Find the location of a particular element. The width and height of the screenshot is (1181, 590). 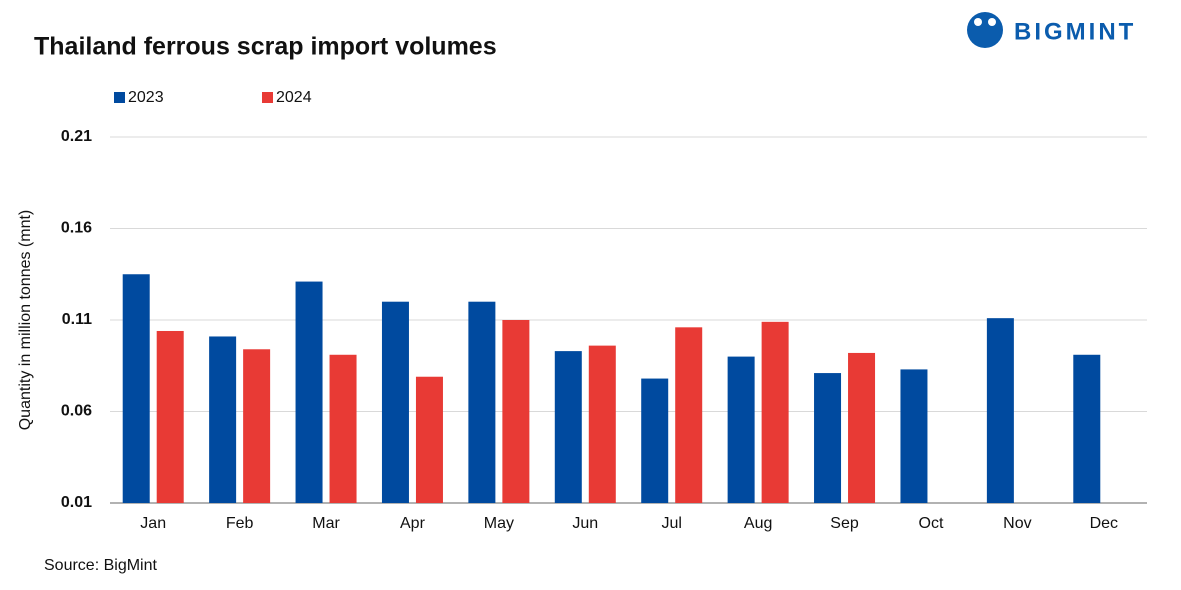

x-tick-label: Dec is located at coordinates (1104, 523).